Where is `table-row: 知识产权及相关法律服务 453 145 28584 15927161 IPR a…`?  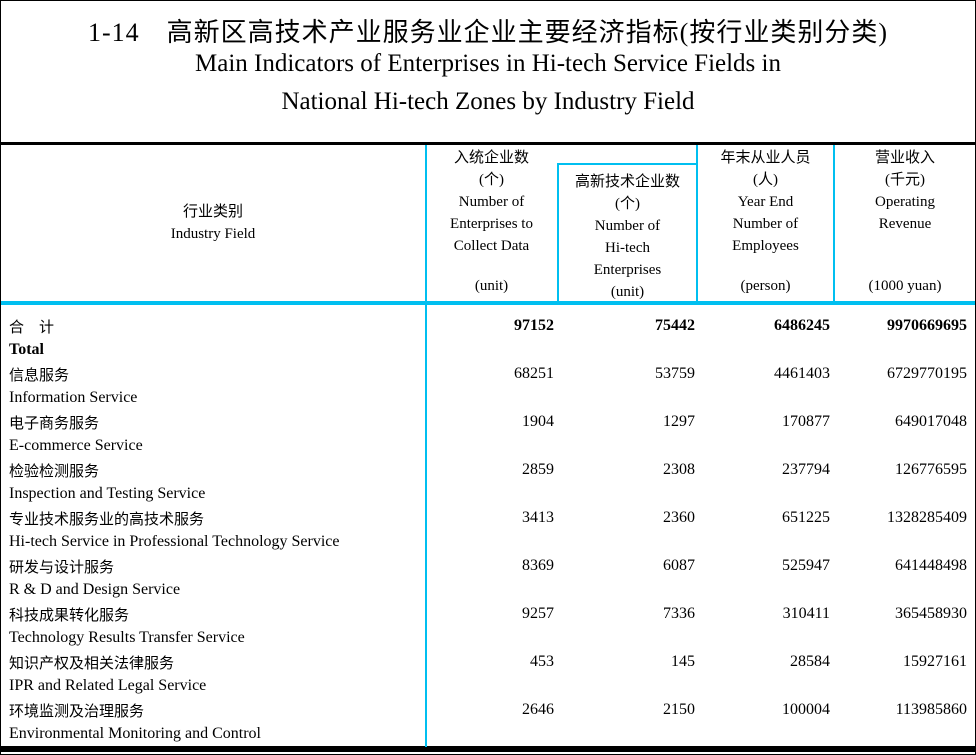 table-row: 知识产权及相关法律服务 453 145 28584 15927161 IPR a… is located at coordinates (488, 674).